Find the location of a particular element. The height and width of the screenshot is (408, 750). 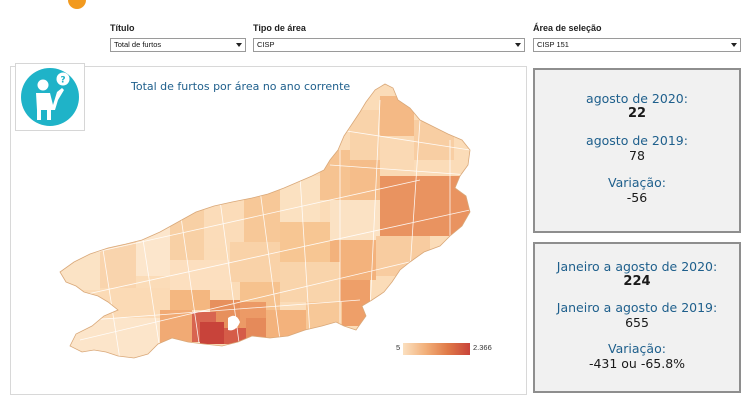

legend-max-label: 2.366 is located at coordinates (482, 347).